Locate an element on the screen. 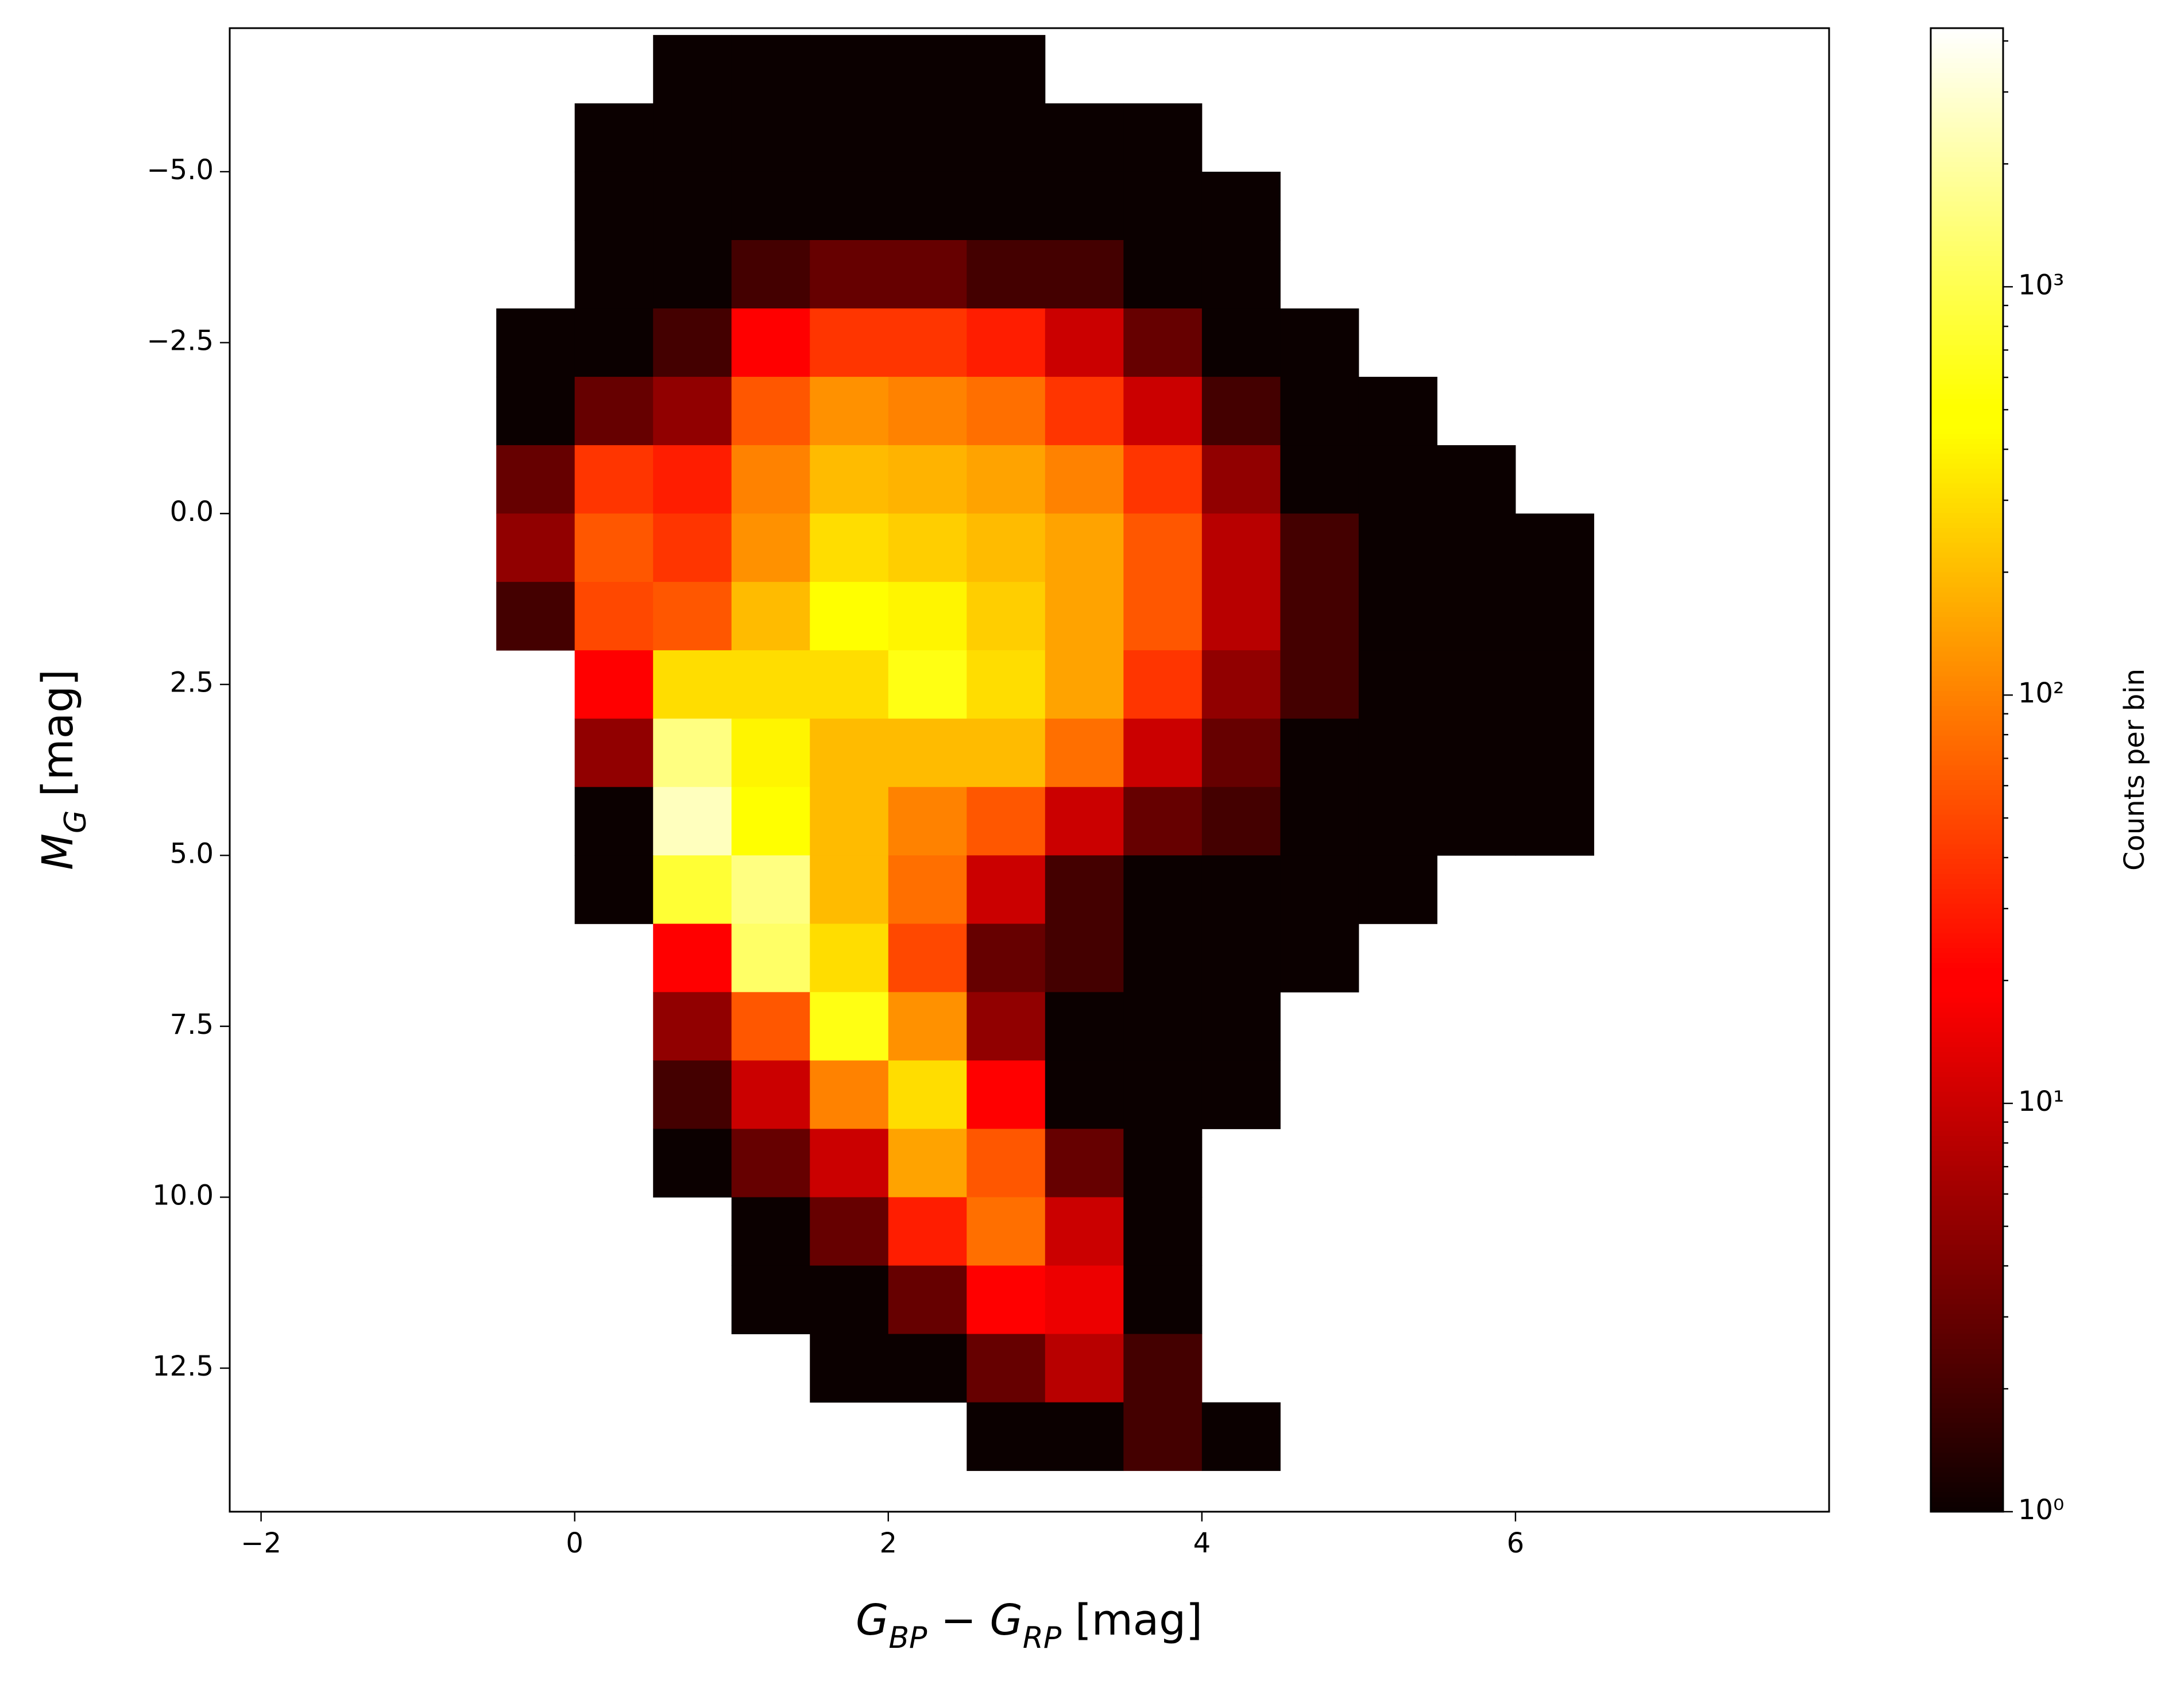  colorbar-tick-label: 10¹ is located at coordinates (2041, 1102).